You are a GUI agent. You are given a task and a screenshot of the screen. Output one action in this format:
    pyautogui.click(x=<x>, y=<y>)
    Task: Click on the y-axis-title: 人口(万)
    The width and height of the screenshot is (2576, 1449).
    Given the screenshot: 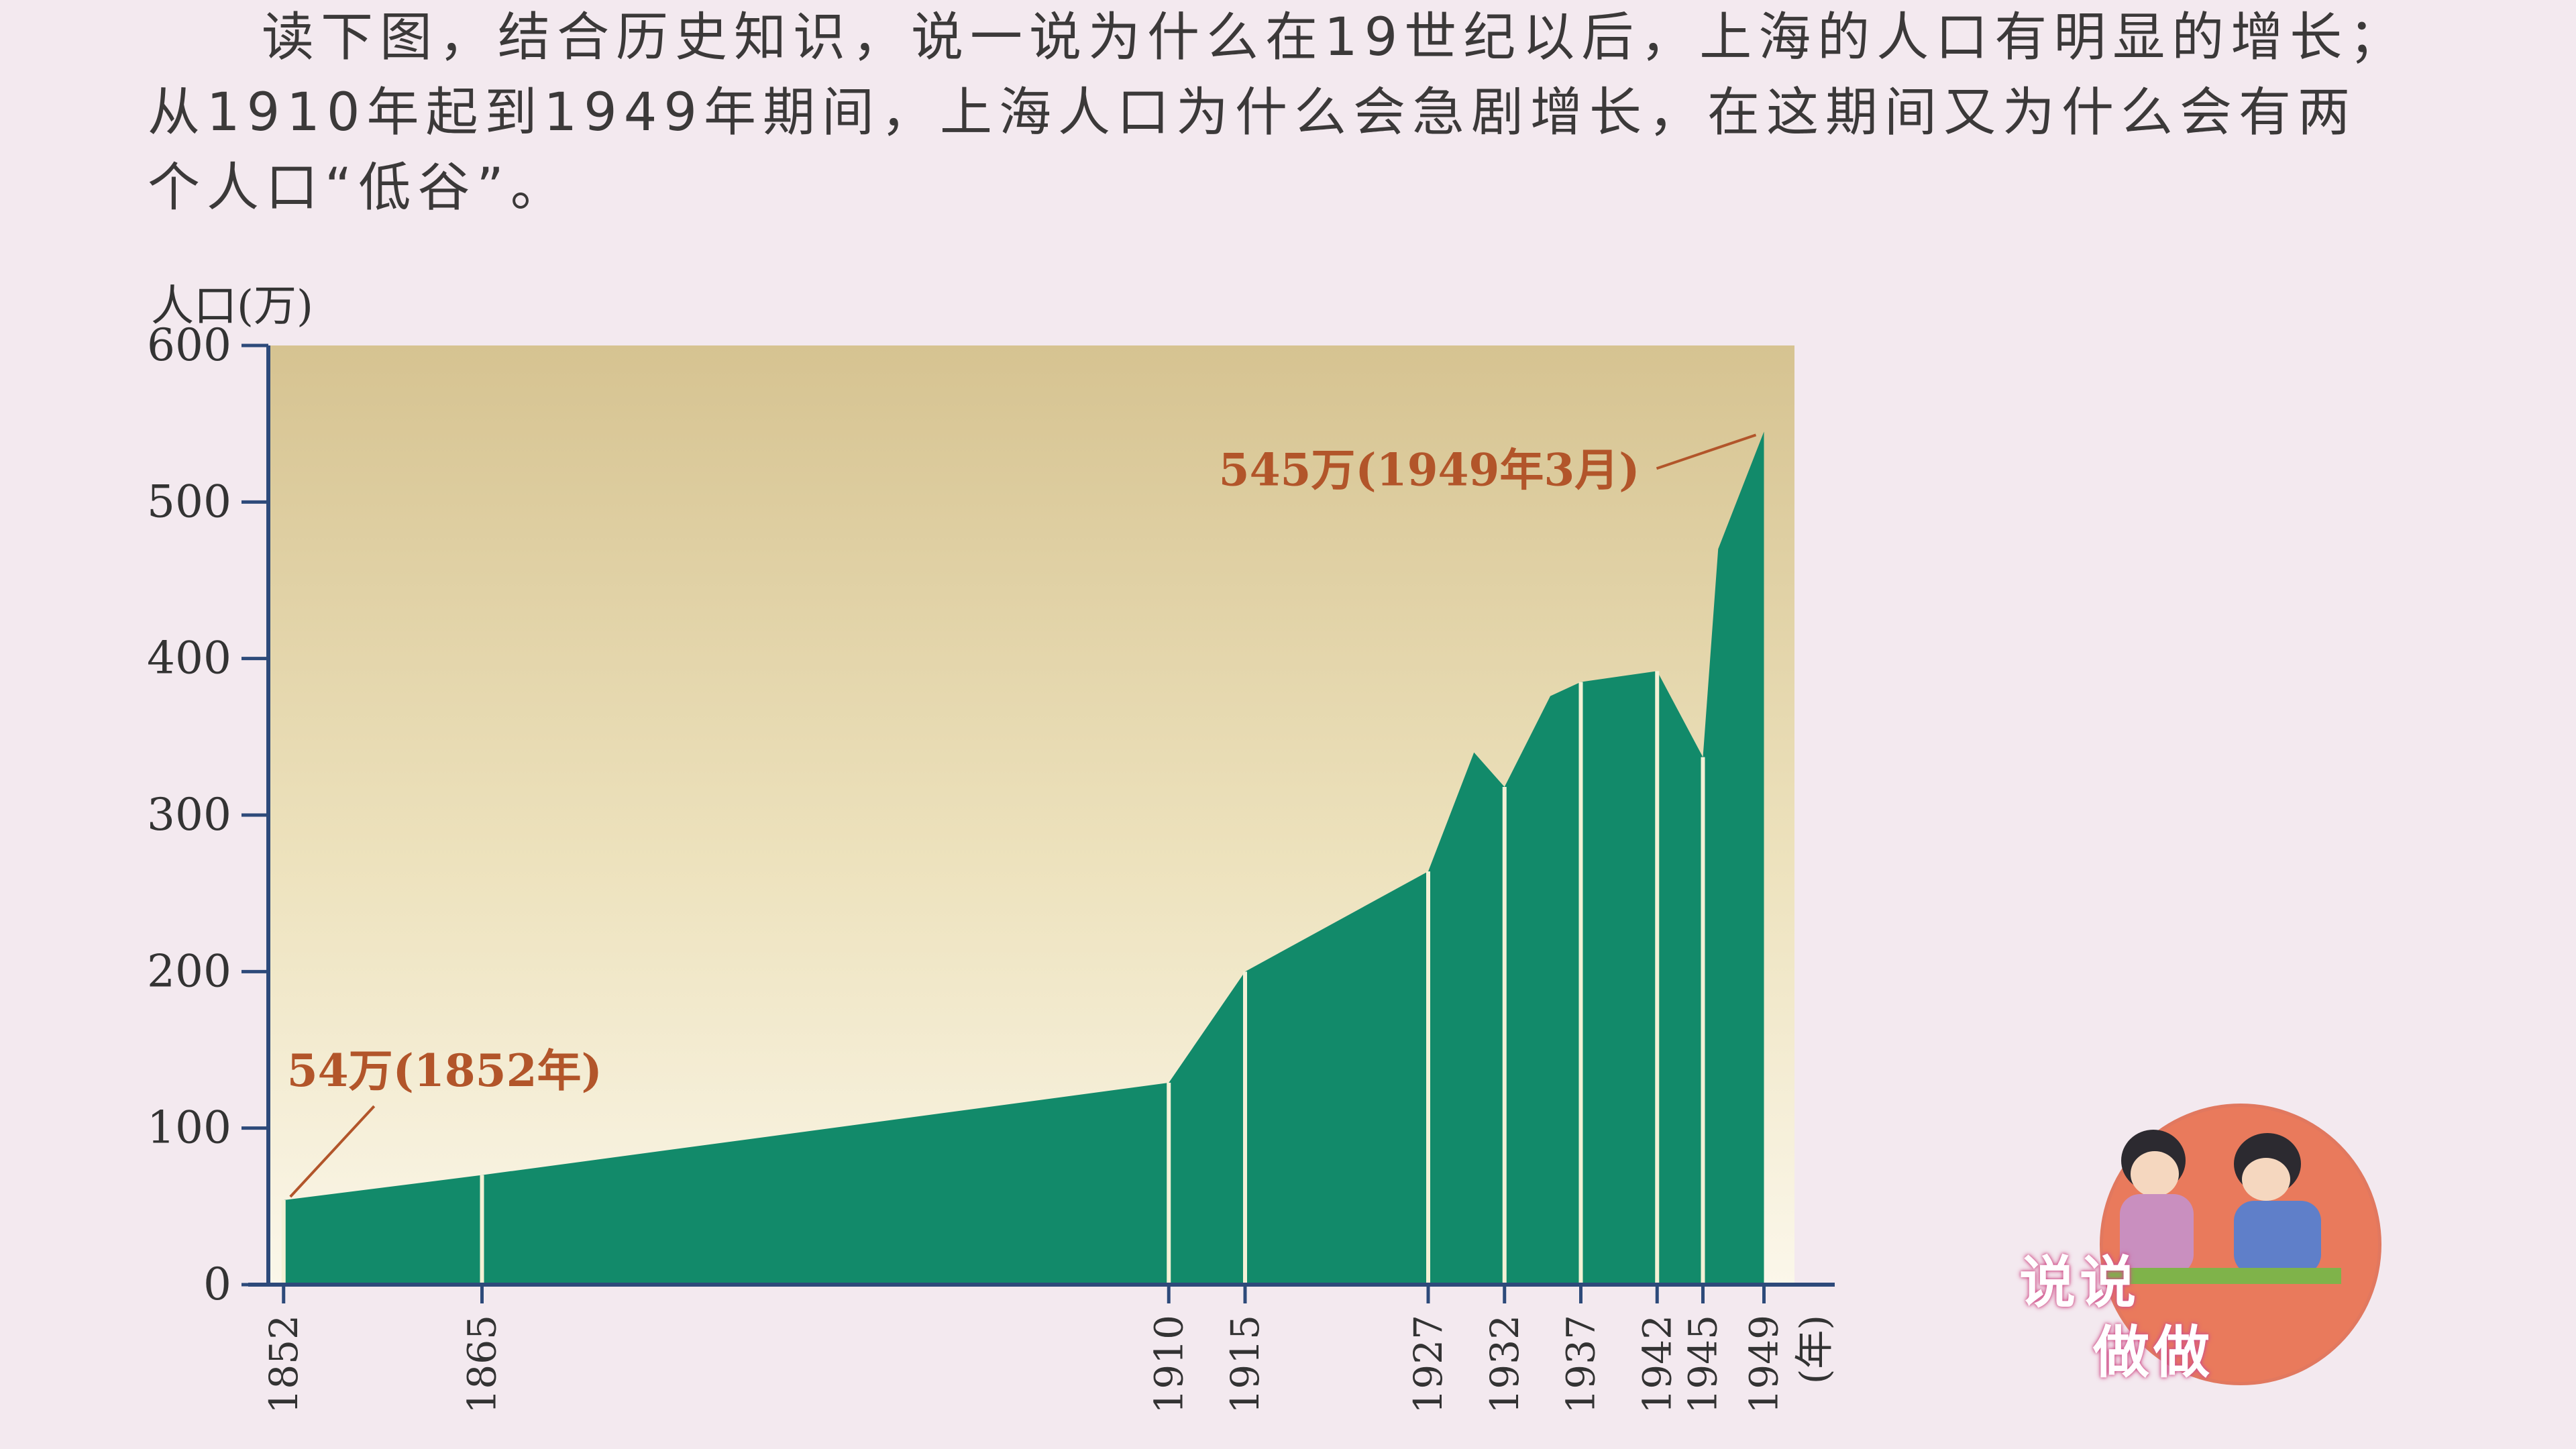 What is the action you would take?
    pyautogui.click(x=232, y=306)
    